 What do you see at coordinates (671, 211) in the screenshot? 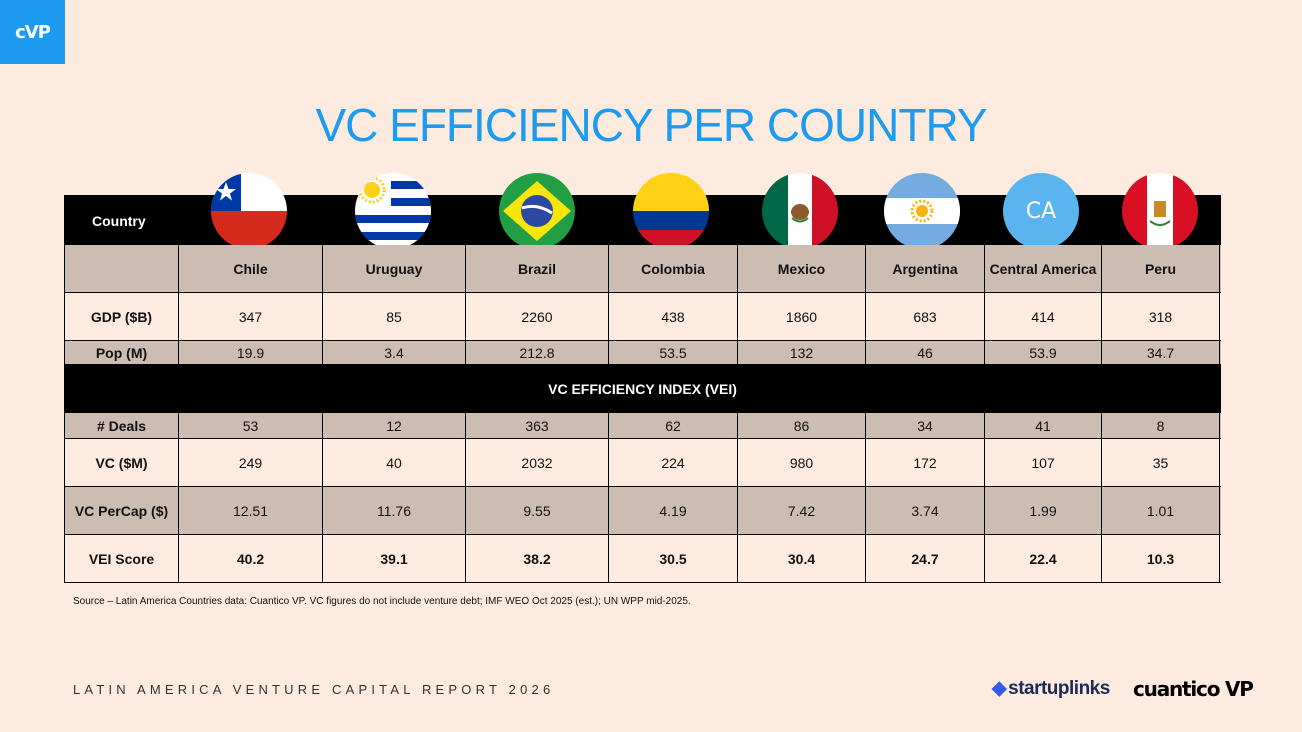
I see `colombia-flag-icon` at bounding box center [671, 211].